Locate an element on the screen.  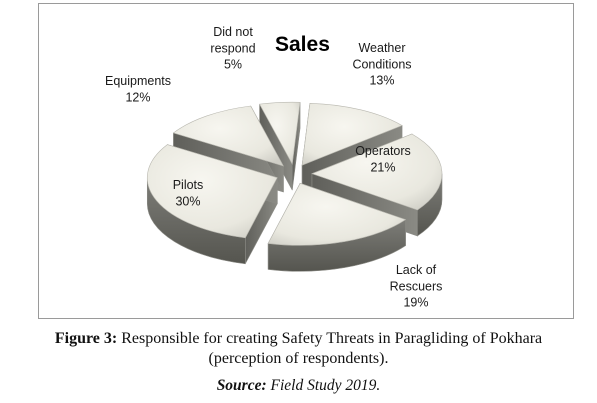
figure-source: Source: Field Study 2019. is located at coordinates (298, 386).